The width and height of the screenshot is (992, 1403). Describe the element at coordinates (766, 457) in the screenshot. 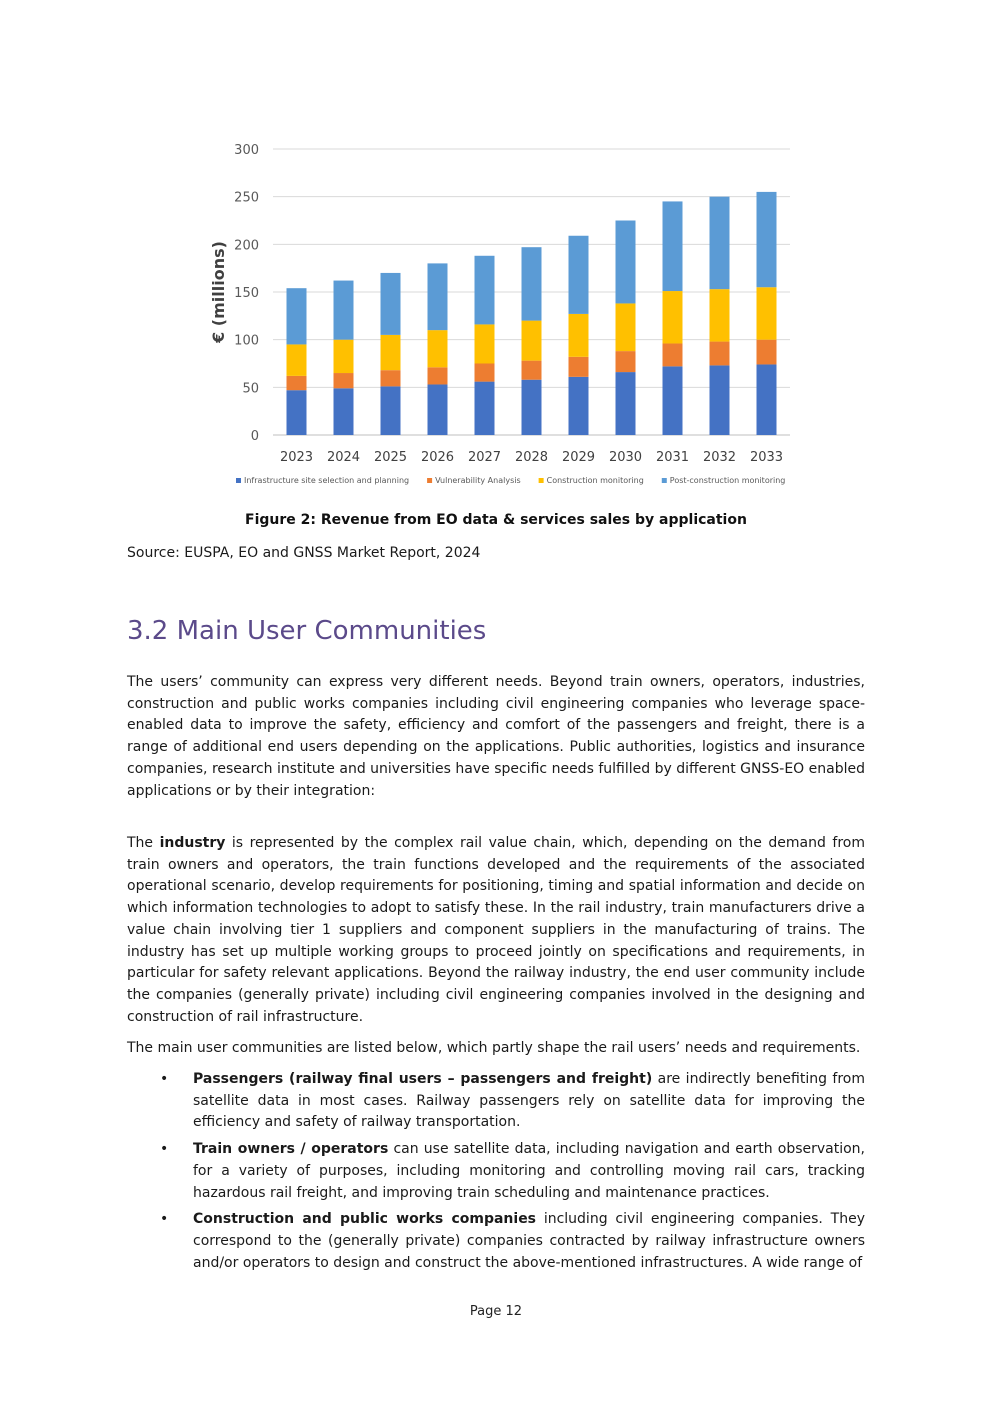

I see `x-tick-label: 2033` at that location.